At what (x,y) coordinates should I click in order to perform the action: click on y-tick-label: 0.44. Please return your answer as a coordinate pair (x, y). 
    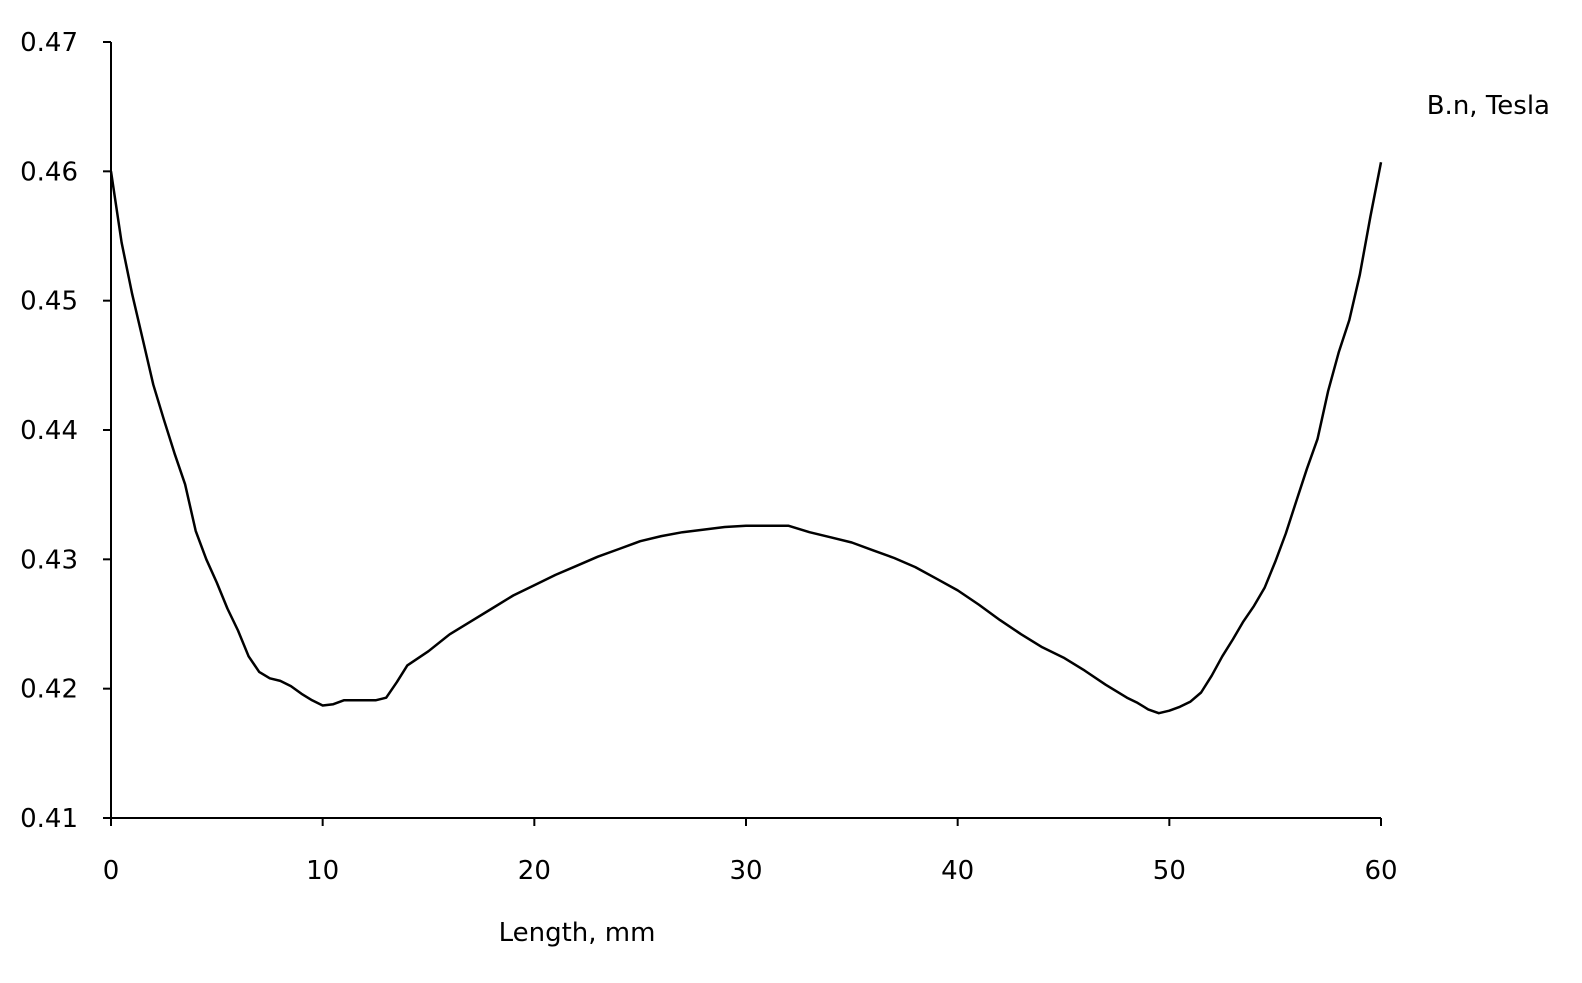
    Looking at the image, I should click on (49, 431).